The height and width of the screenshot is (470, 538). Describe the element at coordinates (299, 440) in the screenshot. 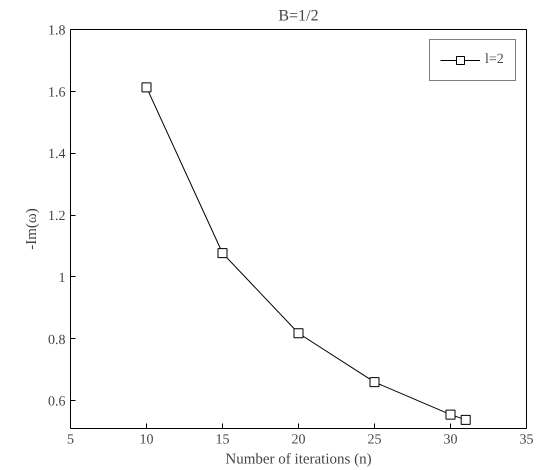

I see `x-tick-label: 20` at that location.